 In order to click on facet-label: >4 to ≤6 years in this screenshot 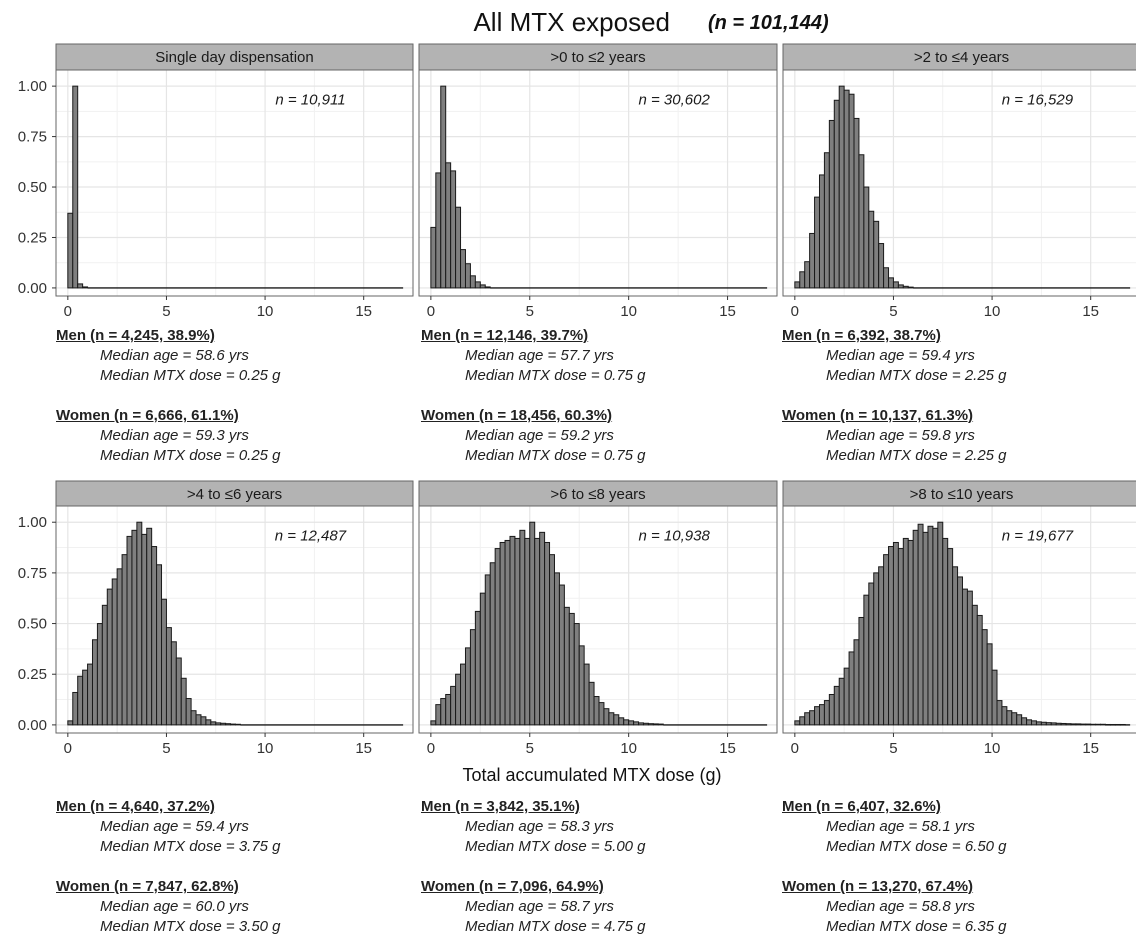, I will do `click(234, 494)`.